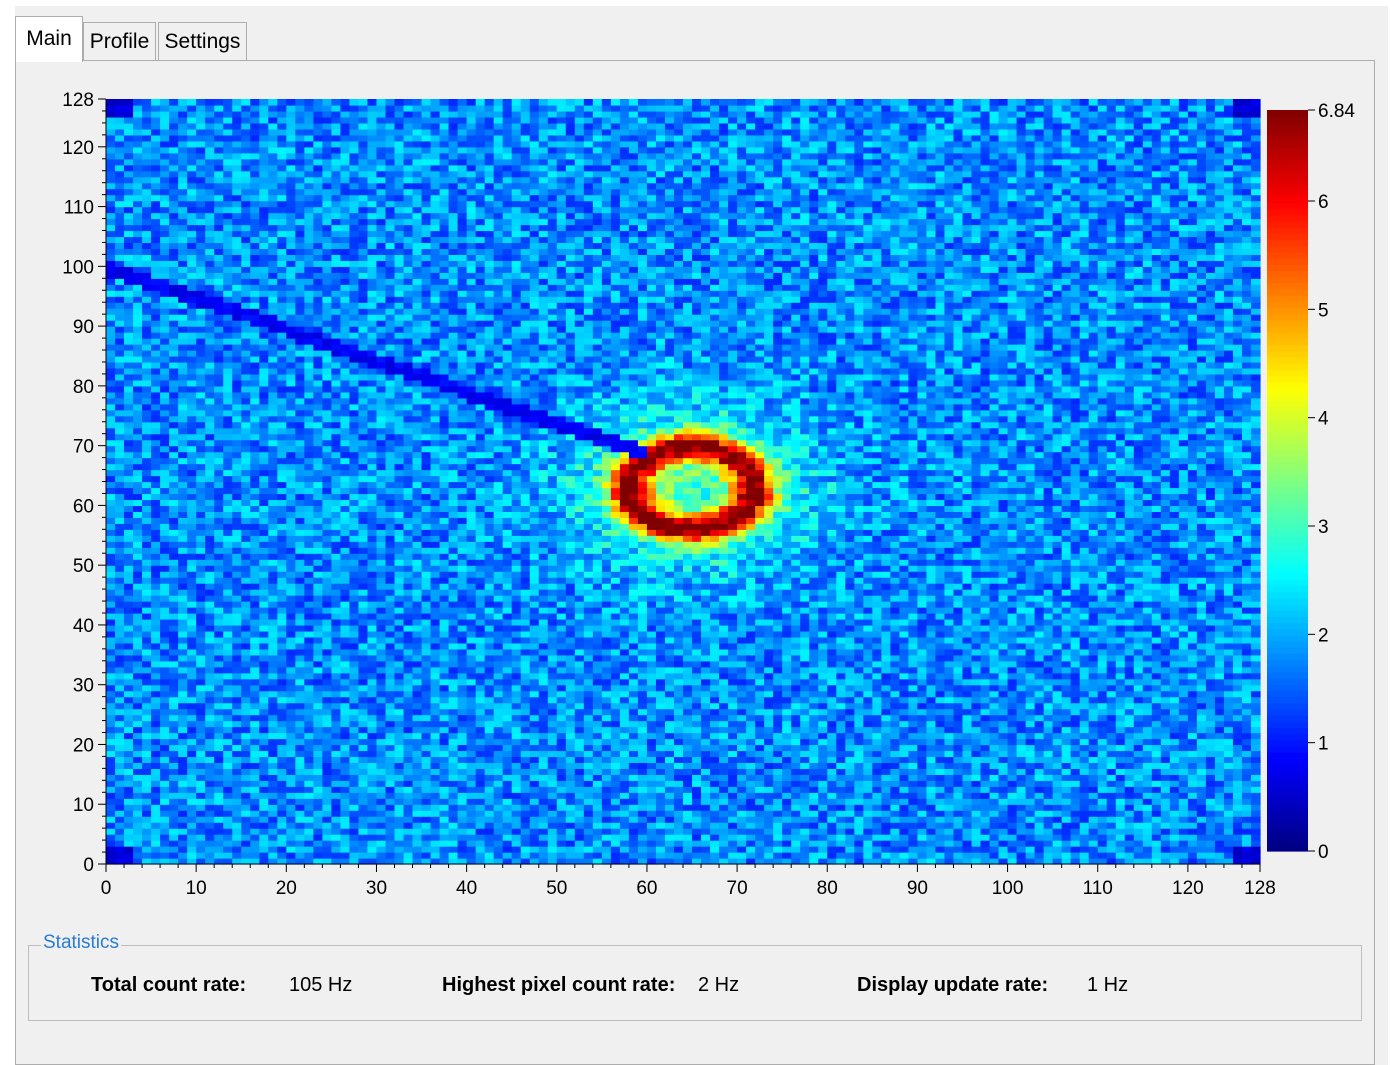 The image size is (1390, 1065). I want to click on tab-main: Main, so click(49, 39).